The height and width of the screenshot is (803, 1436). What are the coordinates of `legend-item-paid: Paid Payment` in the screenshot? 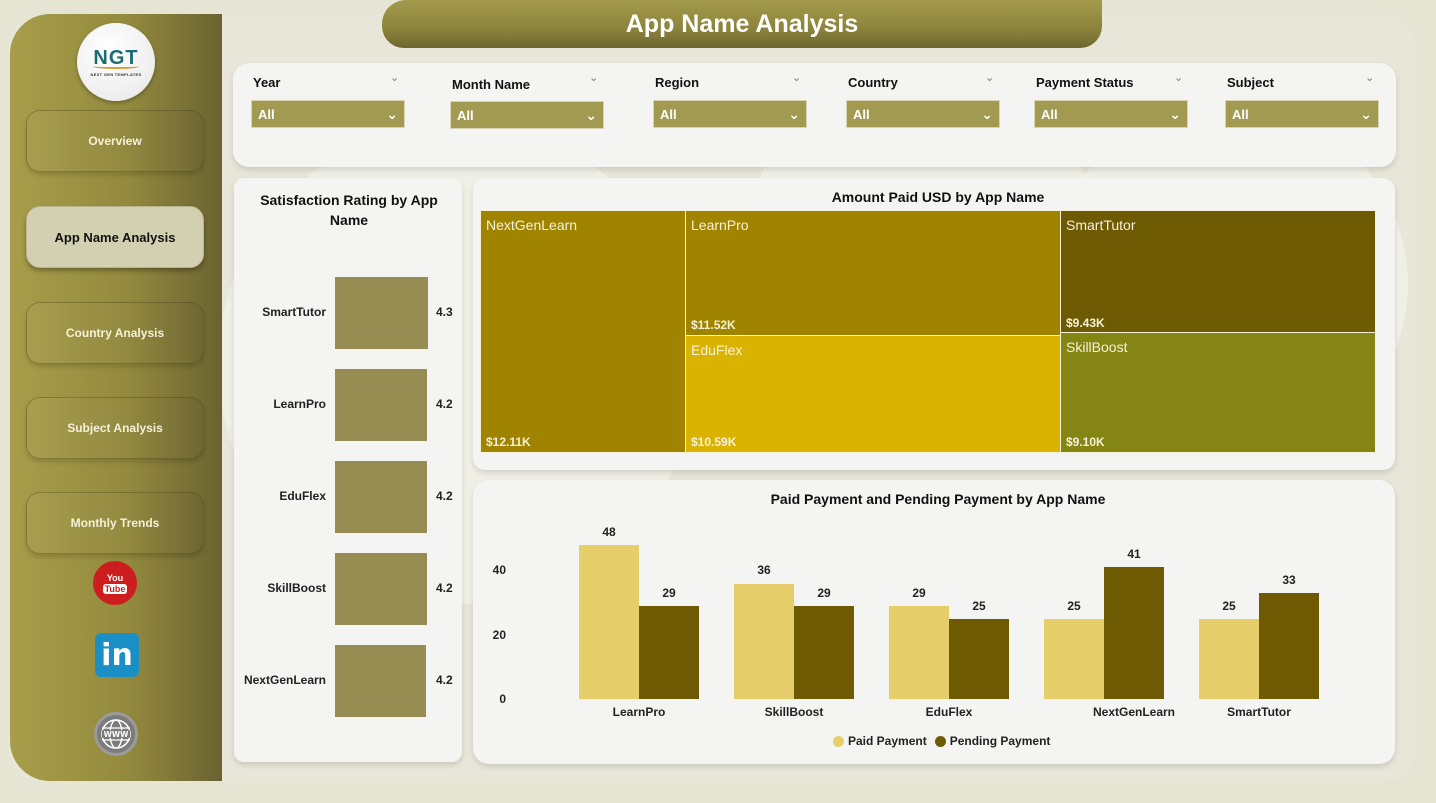 It's located at (887, 741).